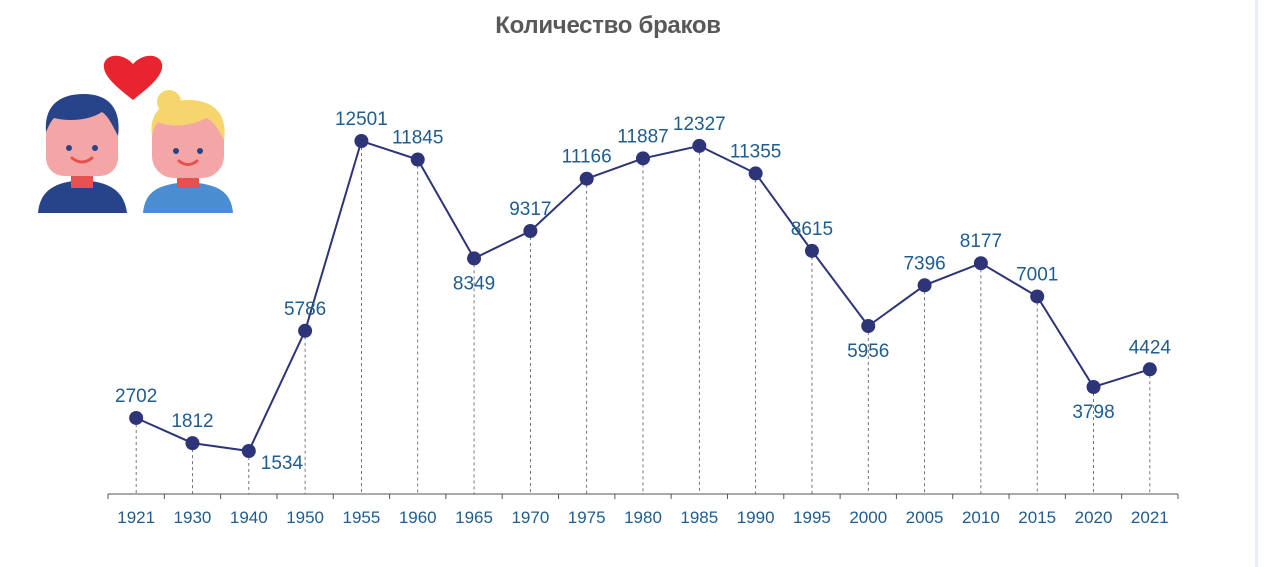 This screenshot has width=1264, height=567. What do you see at coordinates (587, 517) in the screenshot?
I see `x-tick-label: 1975` at bounding box center [587, 517].